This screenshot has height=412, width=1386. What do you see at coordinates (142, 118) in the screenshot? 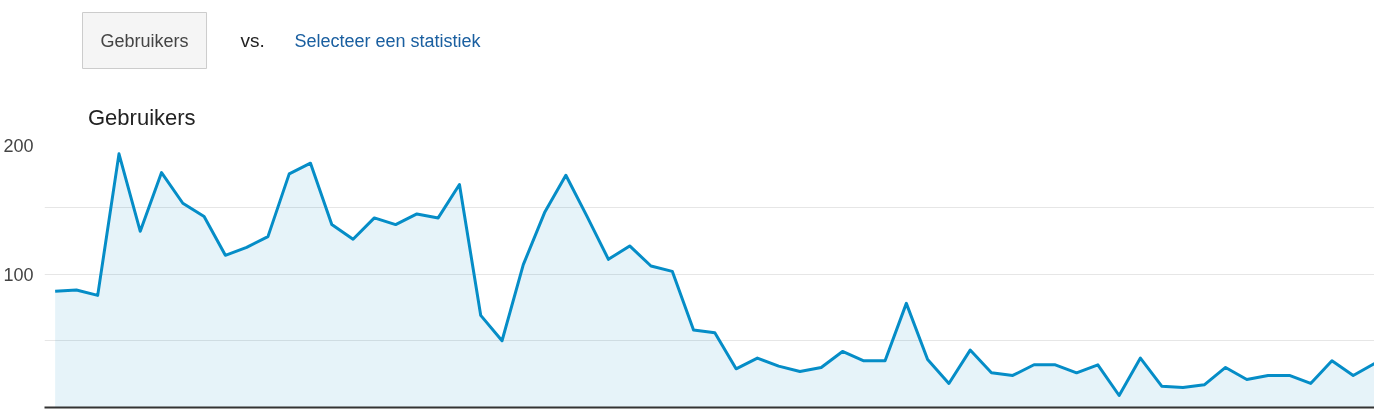
I see `series-label: Gebruikers` at bounding box center [142, 118].